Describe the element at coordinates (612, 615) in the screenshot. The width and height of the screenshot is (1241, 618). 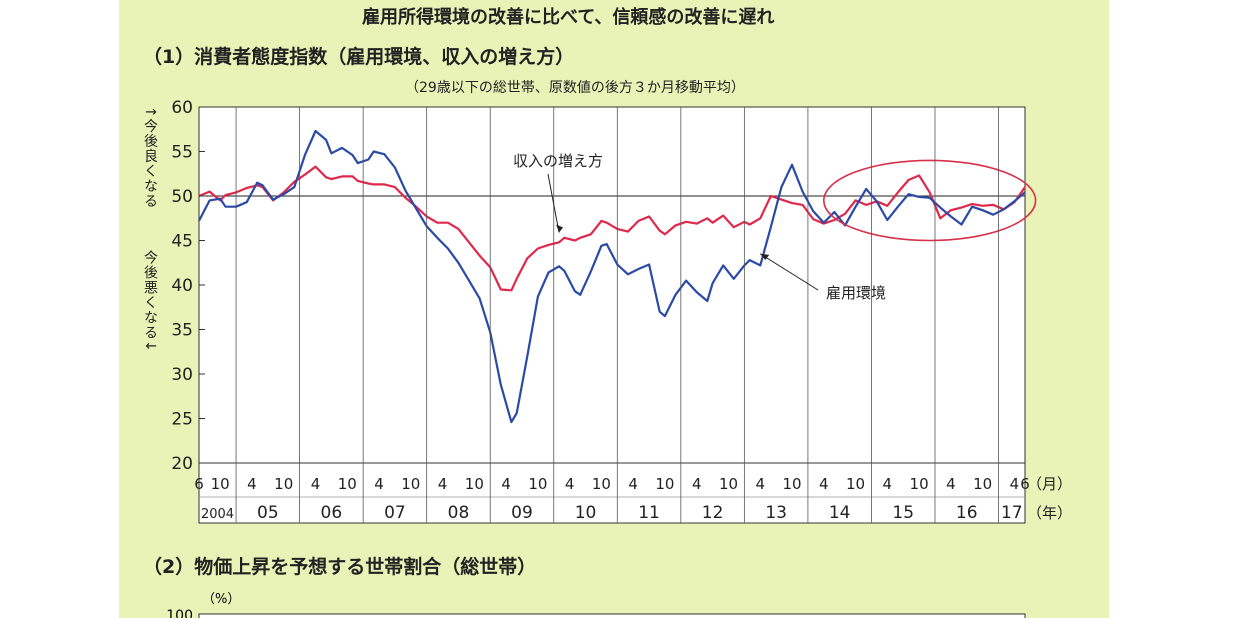
I see `plot2-area` at that location.